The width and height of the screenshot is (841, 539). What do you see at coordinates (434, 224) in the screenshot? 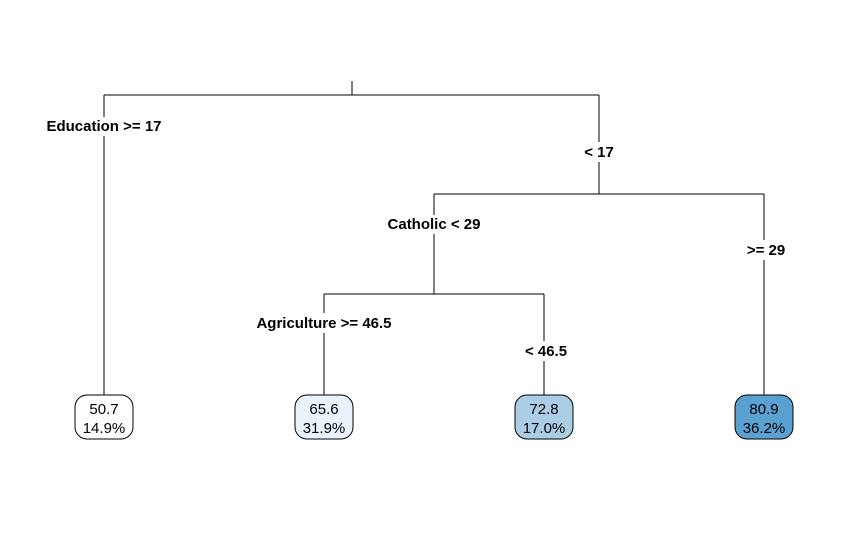
I see `split-label-catholic-left: Catholic < 29` at bounding box center [434, 224].